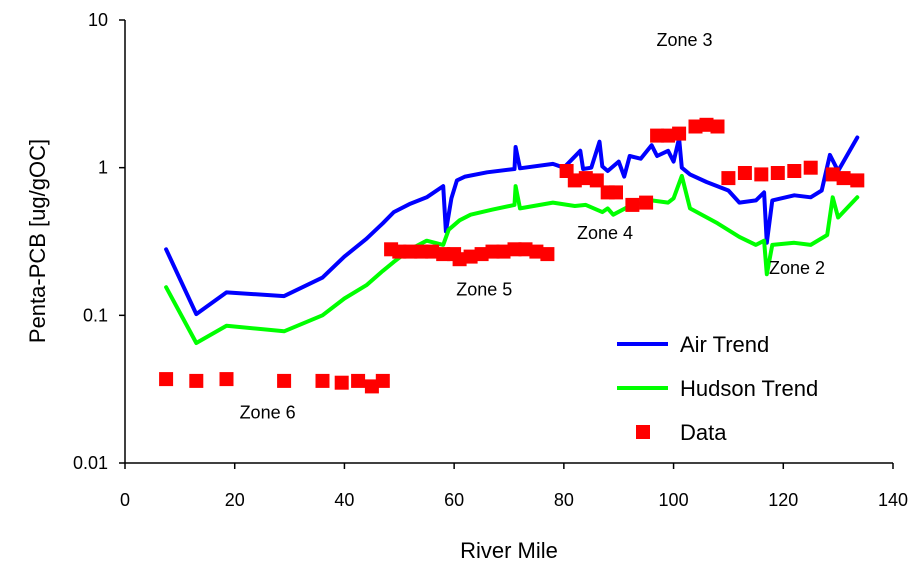 This screenshot has height=571, width=919. What do you see at coordinates (235, 500) in the screenshot?
I see `x-tick-label: 20` at bounding box center [235, 500].